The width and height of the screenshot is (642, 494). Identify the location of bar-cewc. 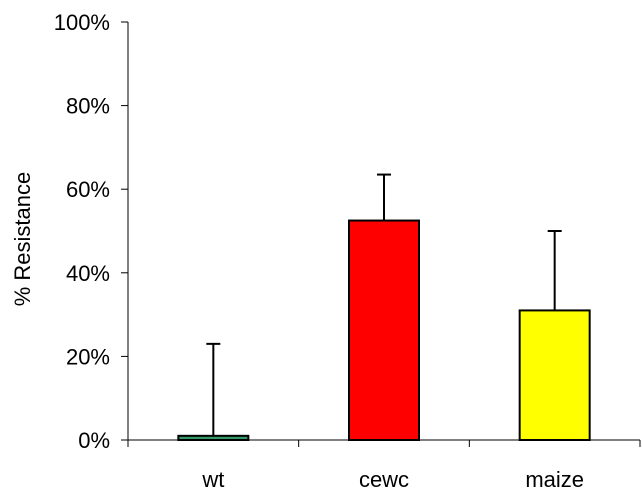
(384, 330).